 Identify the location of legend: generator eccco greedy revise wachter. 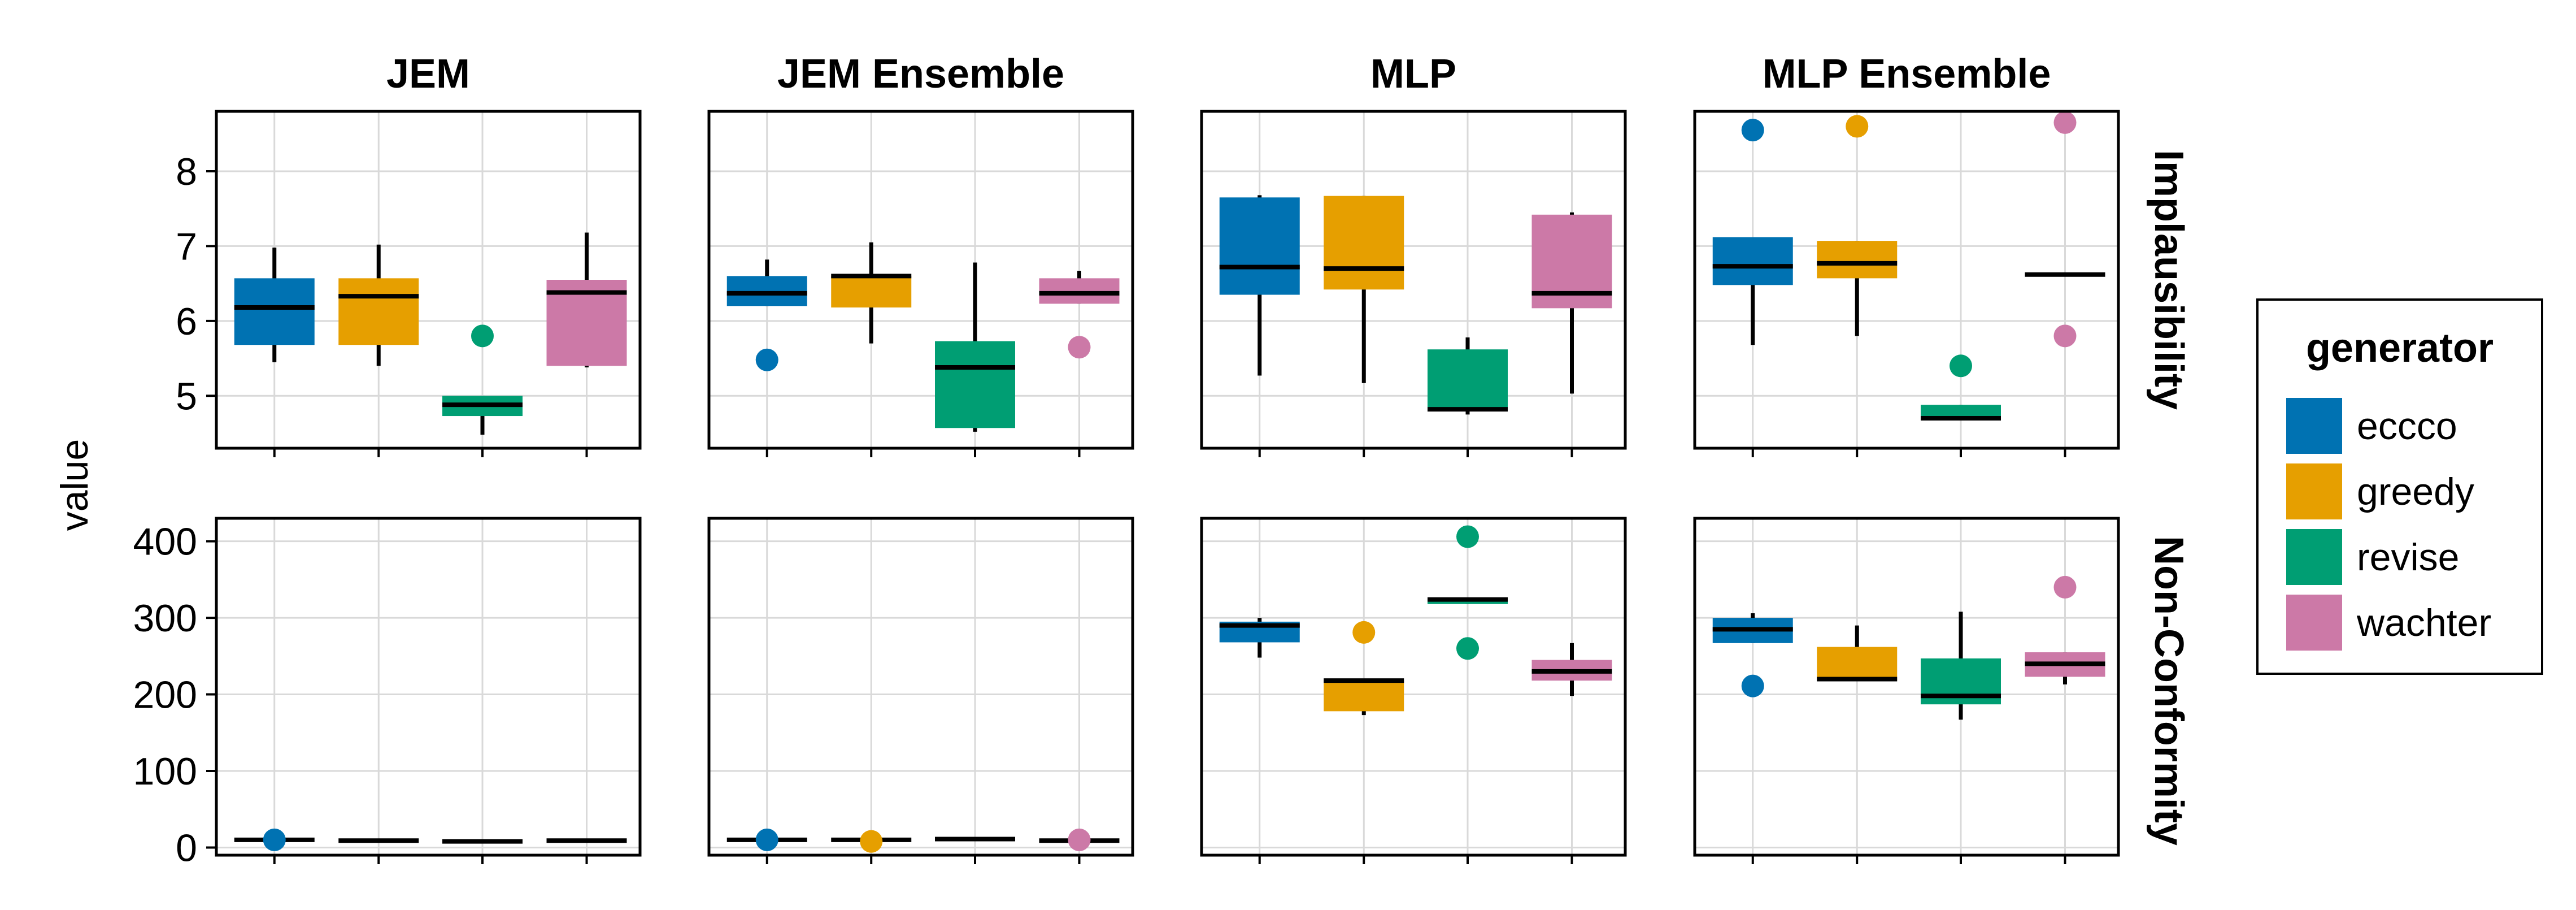
(2399, 486).